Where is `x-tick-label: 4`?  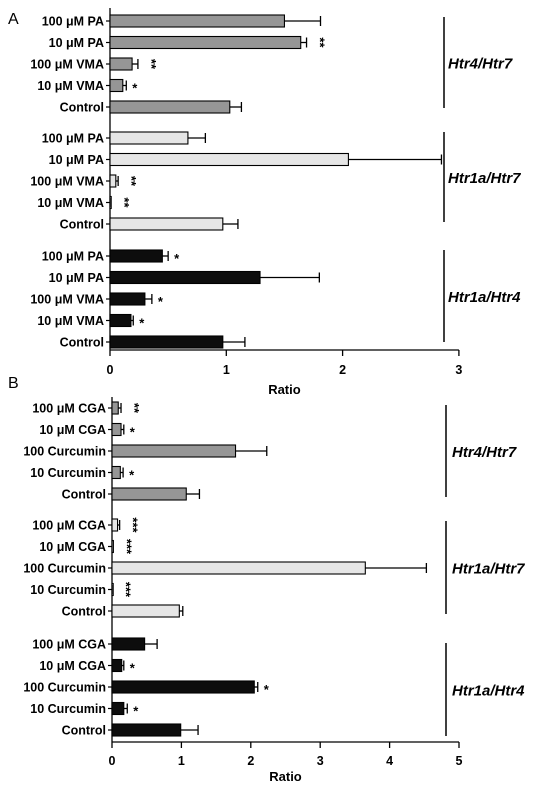
x-tick-label: 4 is located at coordinates (389, 761).